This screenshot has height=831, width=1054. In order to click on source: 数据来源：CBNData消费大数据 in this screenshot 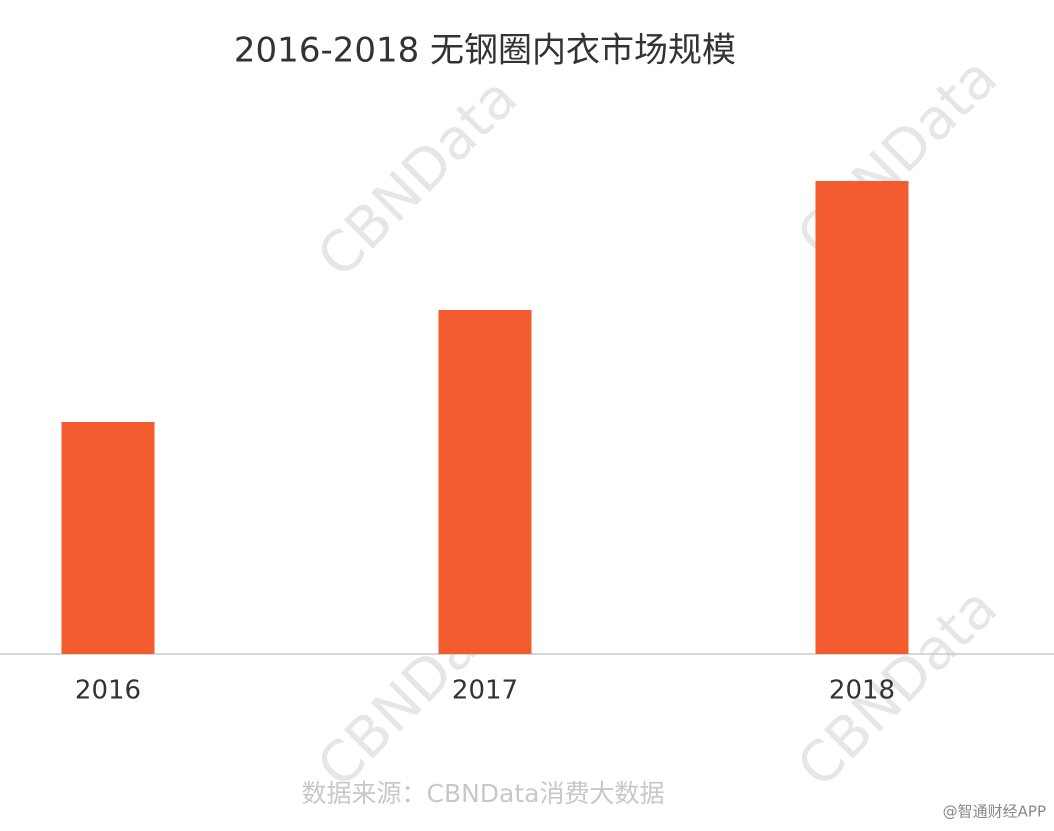, I will do `click(482, 793)`.